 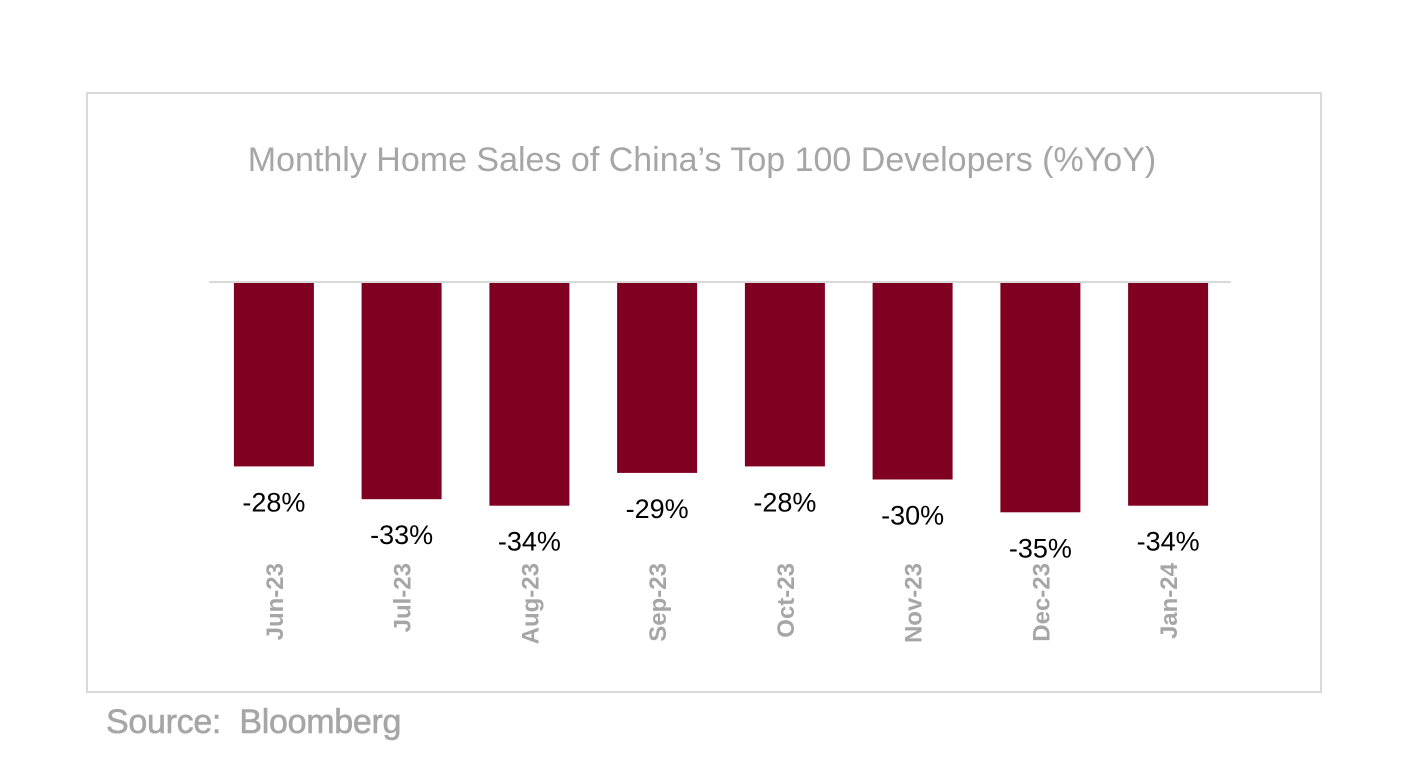 I want to click on data-label-jan-24: -34%, so click(x=1168, y=542).